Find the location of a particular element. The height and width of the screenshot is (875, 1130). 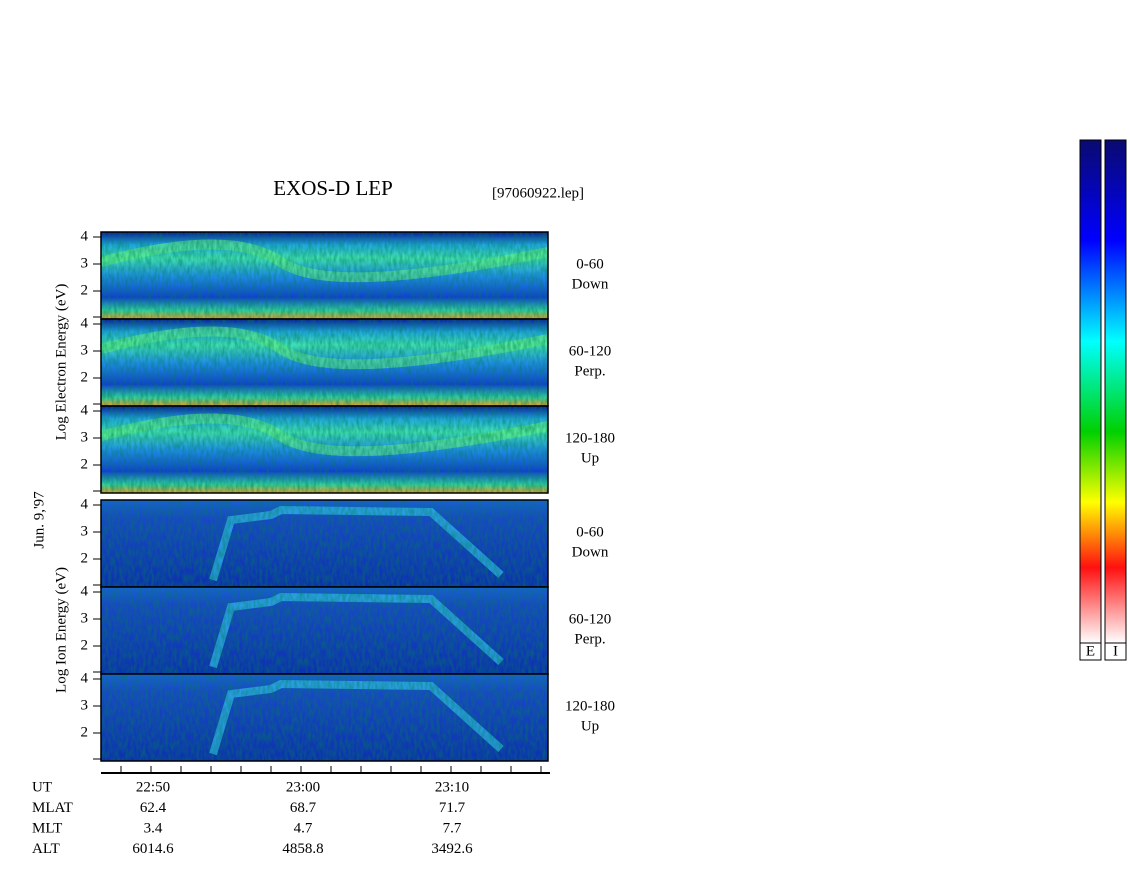

file-name: [97060922.lep] is located at coordinates (538, 193).